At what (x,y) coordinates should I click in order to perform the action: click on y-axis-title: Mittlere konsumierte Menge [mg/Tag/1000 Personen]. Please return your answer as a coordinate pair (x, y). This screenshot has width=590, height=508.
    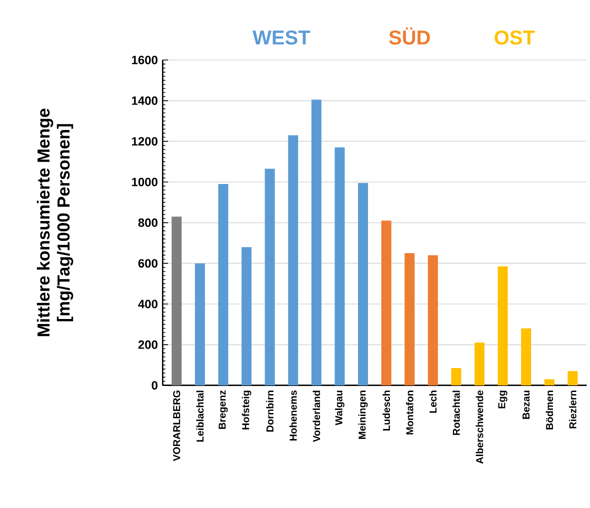
    Looking at the image, I should click on (55, 222).